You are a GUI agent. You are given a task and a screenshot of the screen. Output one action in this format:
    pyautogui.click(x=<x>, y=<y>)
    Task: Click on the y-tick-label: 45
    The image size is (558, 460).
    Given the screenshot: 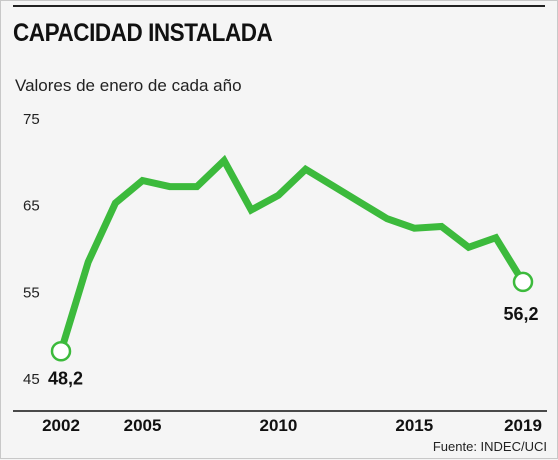 What is the action you would take?
    pyautogui.click(x=31, y=379)
    